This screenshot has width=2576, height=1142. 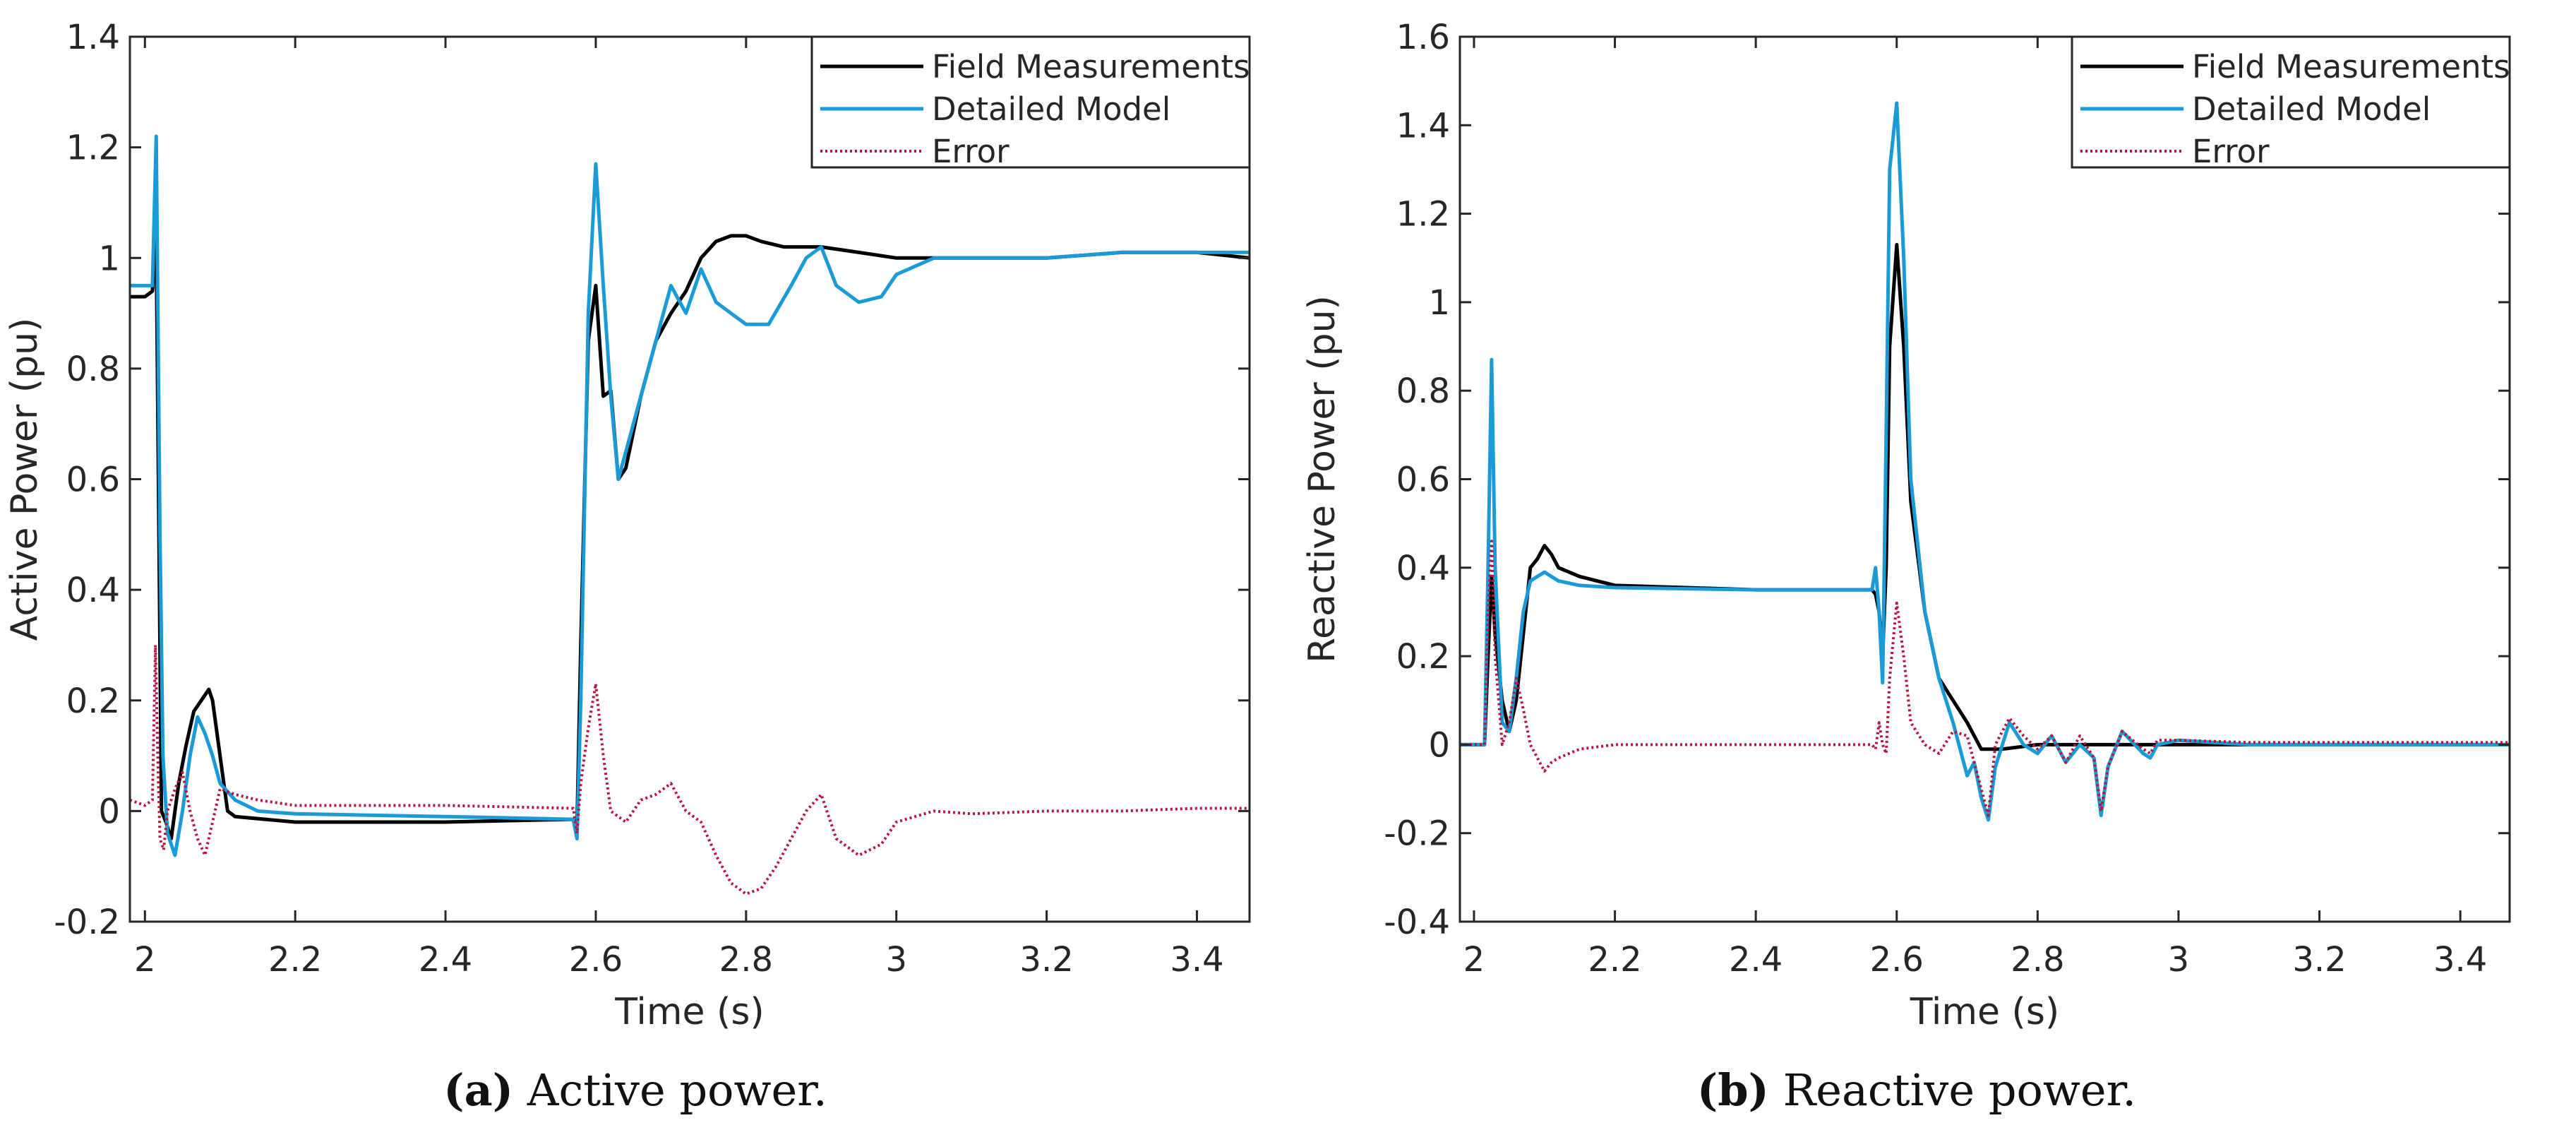 I want to click on caption-b: (b) Reactive power., so click(x=1916, y=1090).